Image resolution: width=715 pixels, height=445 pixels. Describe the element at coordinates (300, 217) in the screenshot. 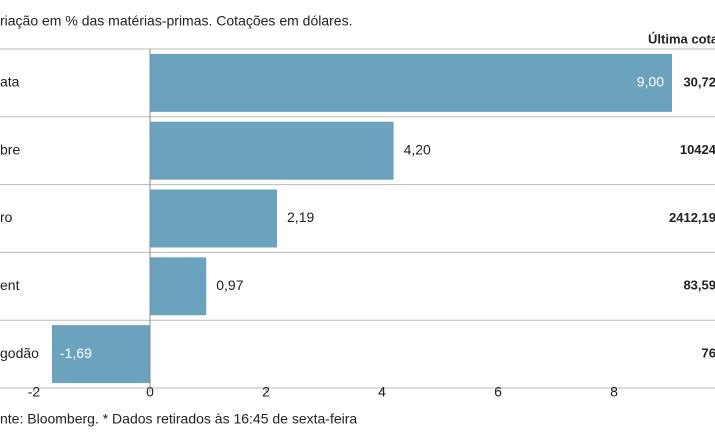

I see `value-label: 2,19` at that location.